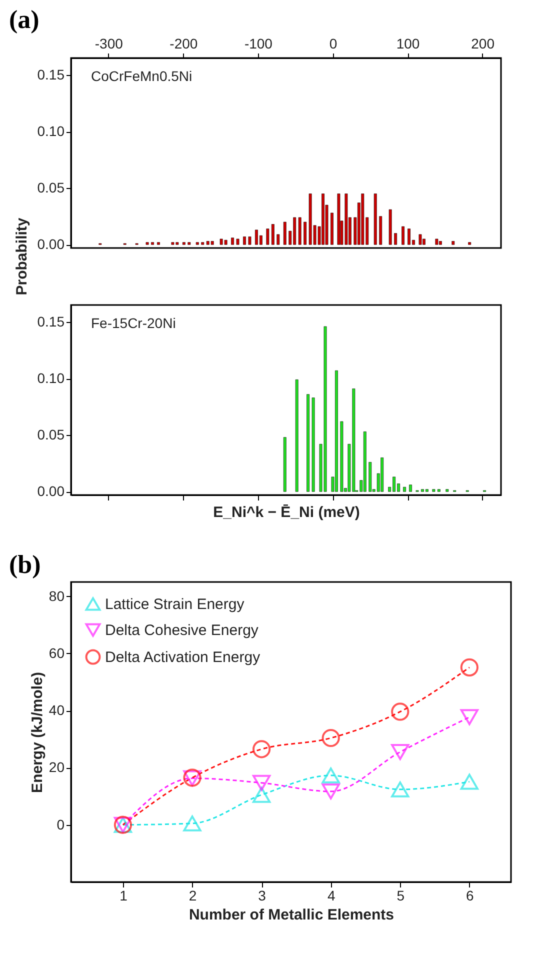  I want to click on x-tick-label: 1, so click(124, 896).